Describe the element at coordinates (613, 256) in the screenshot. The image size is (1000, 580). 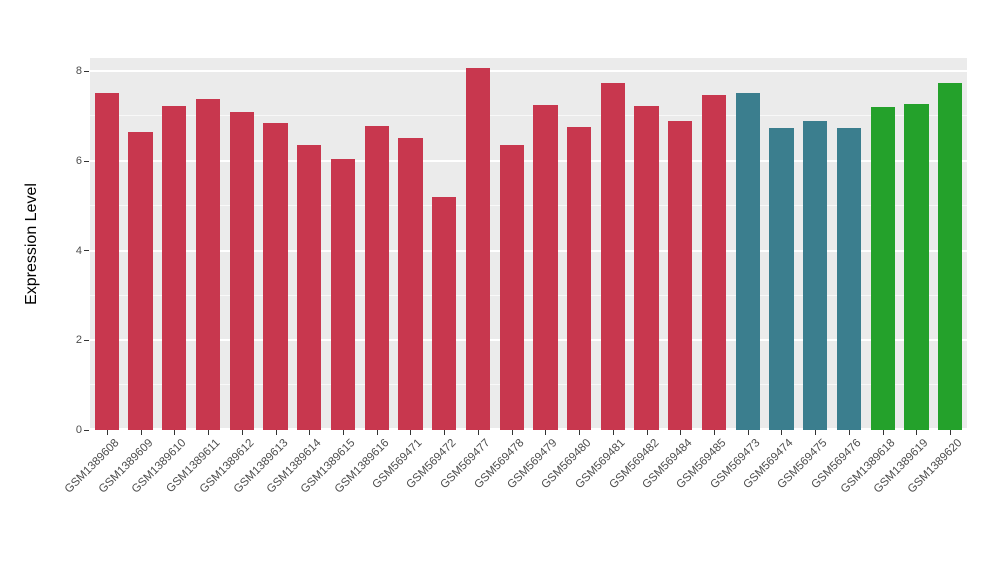
I see `bar-GSM569481` at that location.